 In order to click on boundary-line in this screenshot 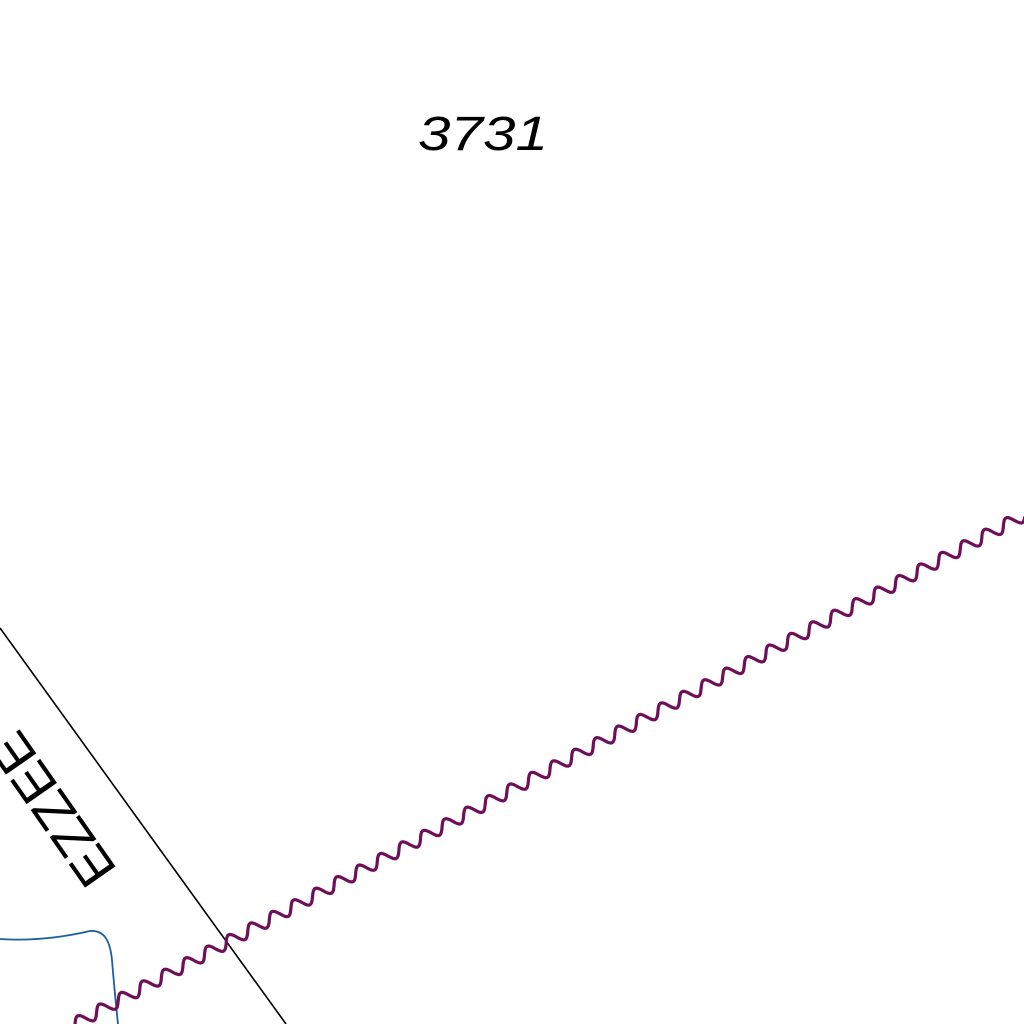, I will do `click(143, 825)`.